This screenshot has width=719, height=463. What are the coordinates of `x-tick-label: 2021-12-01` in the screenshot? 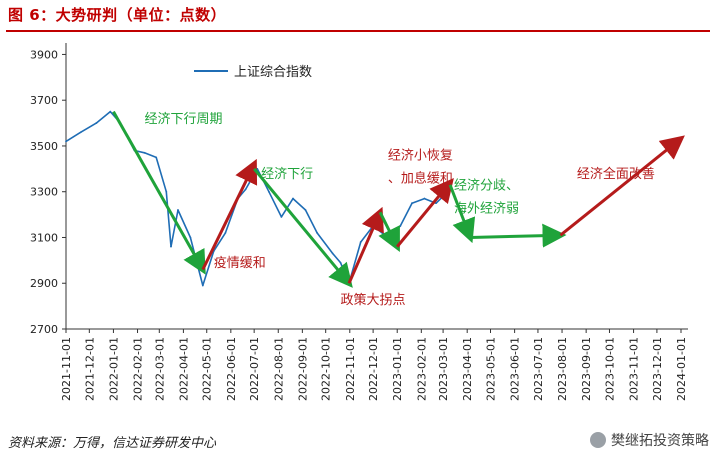 It's located at (89, 369).